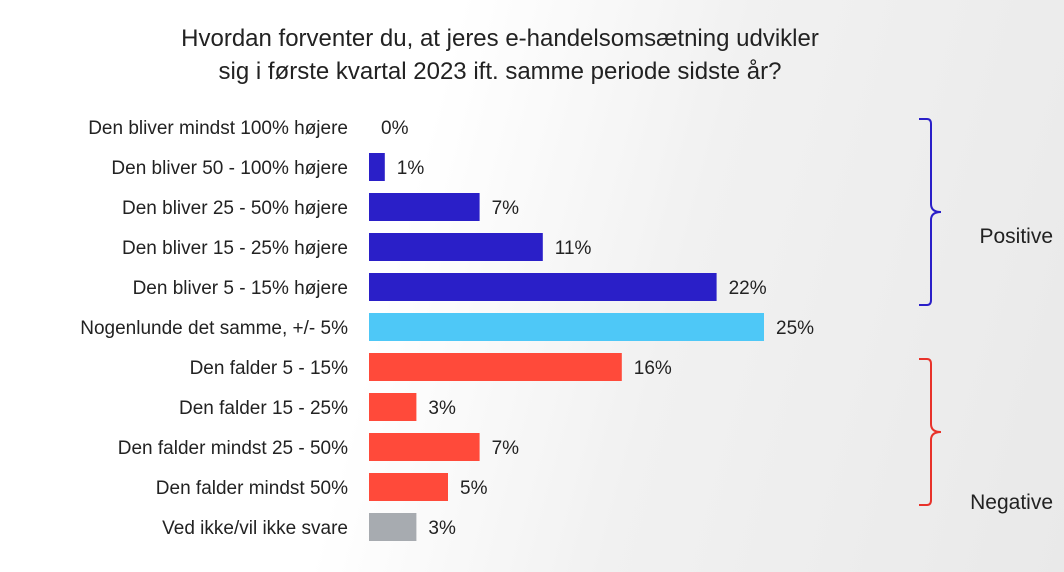  Describe the element at coordinates (474, 488) in the screenshot. I see `value-label: 5%` at that location.